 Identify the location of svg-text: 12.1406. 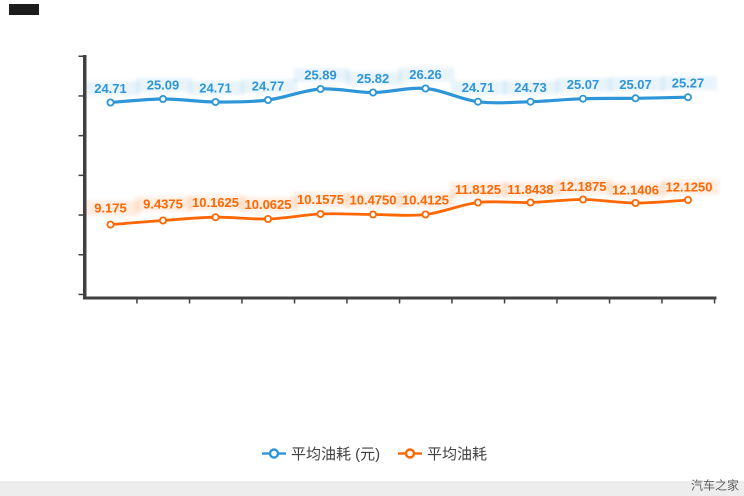
(635, 190).